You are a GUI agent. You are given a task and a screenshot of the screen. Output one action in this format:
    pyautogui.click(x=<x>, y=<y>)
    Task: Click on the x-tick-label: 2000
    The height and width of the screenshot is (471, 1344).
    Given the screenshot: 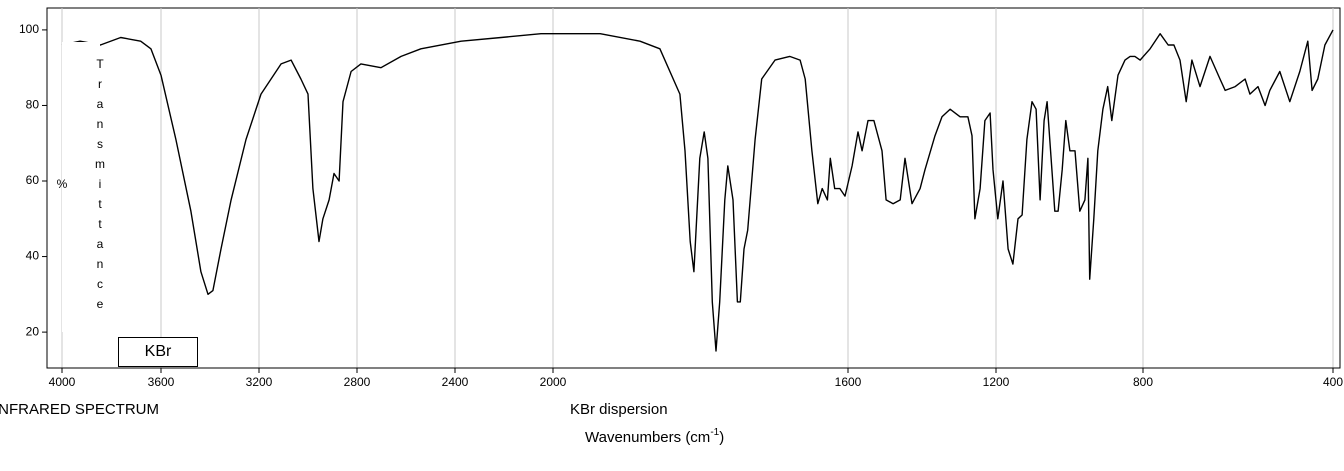 What is the action you would take?
    pyautogui.click(x=553, y=382)
    